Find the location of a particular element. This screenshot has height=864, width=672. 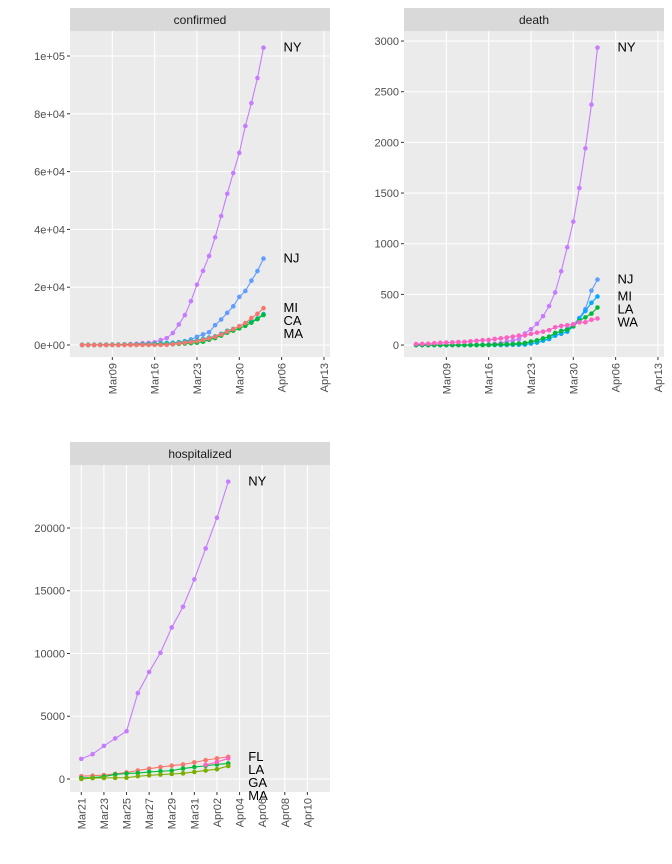

series-label: LA is located at coordinates (625, 309).